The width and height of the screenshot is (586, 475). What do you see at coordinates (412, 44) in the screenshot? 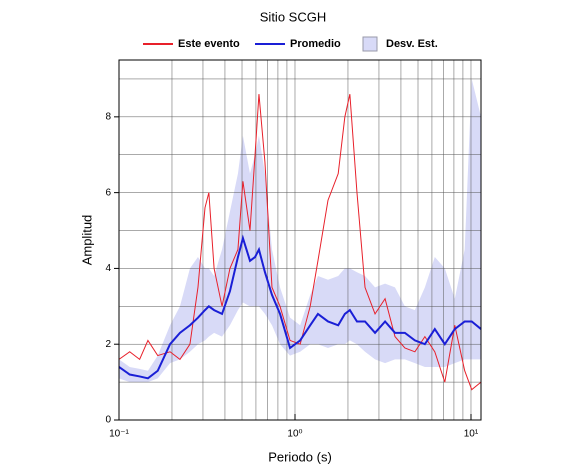
I see `legend-label: Desv. Est.` at bounding box center [412, 44].